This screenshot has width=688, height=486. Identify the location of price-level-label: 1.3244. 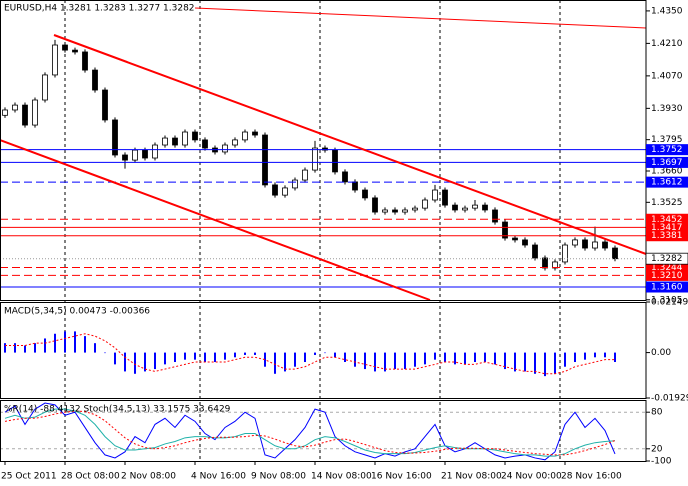
(667, 268).